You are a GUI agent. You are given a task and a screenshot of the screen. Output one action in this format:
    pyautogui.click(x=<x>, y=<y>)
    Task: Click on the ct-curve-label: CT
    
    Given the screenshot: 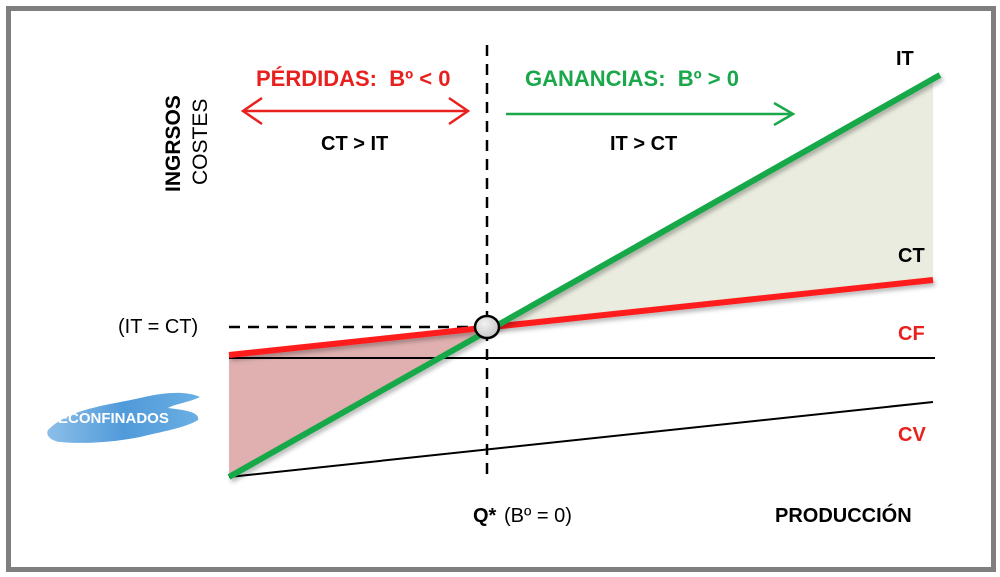 What is the action you would take?
    pyautogui.click(x=911, y=256)
    